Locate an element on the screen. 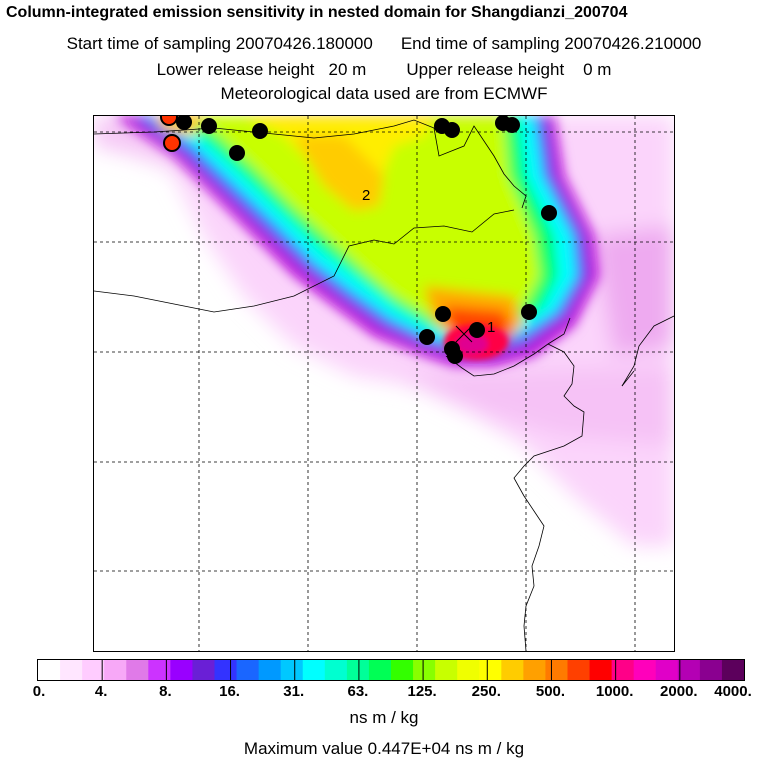 This screenshot has height=768, width=768. colorbar-tick-label: 1000. is located at coordinates (614, 691).